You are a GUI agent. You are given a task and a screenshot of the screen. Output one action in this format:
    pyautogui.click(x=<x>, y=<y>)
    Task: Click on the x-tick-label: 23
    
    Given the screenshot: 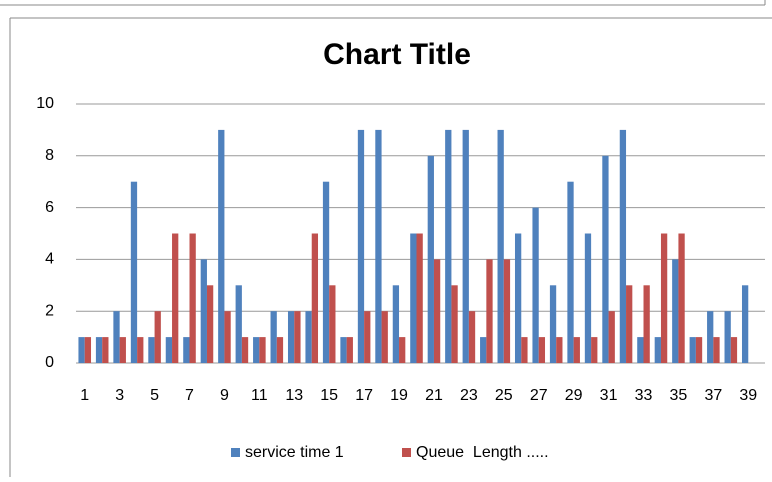 What is the action you would take?
    pyautogui.click(x=469, y=395)
    